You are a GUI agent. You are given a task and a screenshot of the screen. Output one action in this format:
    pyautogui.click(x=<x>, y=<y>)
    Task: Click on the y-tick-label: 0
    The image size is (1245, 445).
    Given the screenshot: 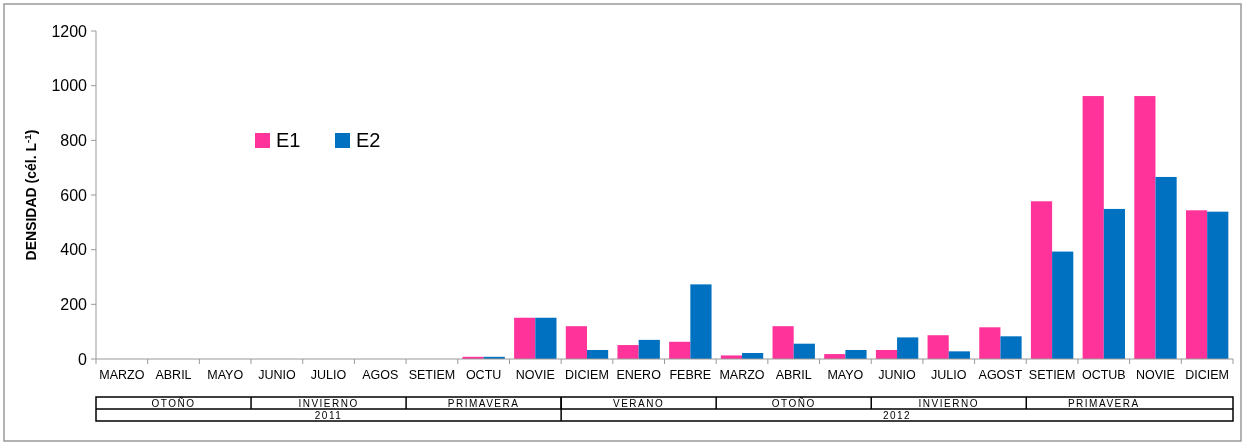 What is the action you would take?
    pyautogui.click(x=83, y=359)
    